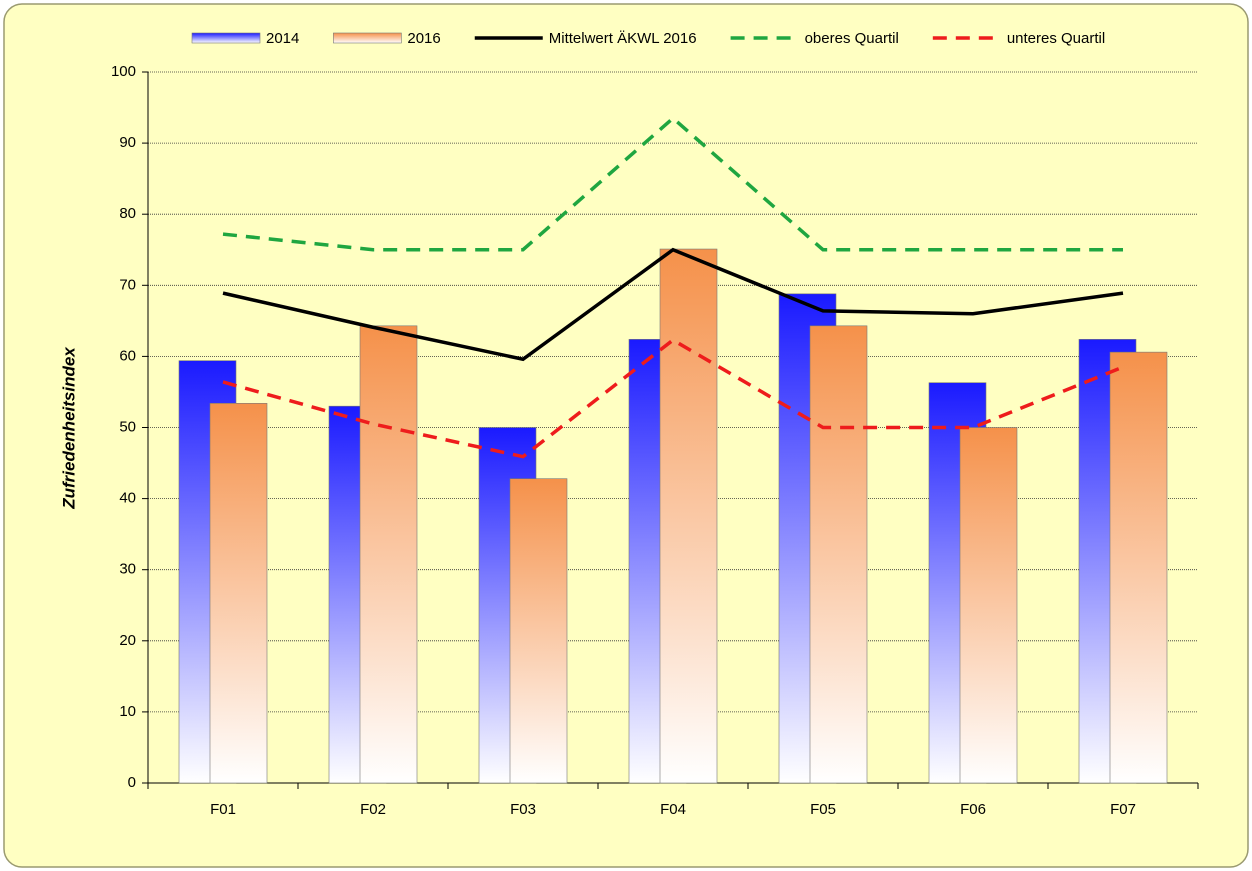  I want to click on x-tick-label: F07, so click(1123, 809).